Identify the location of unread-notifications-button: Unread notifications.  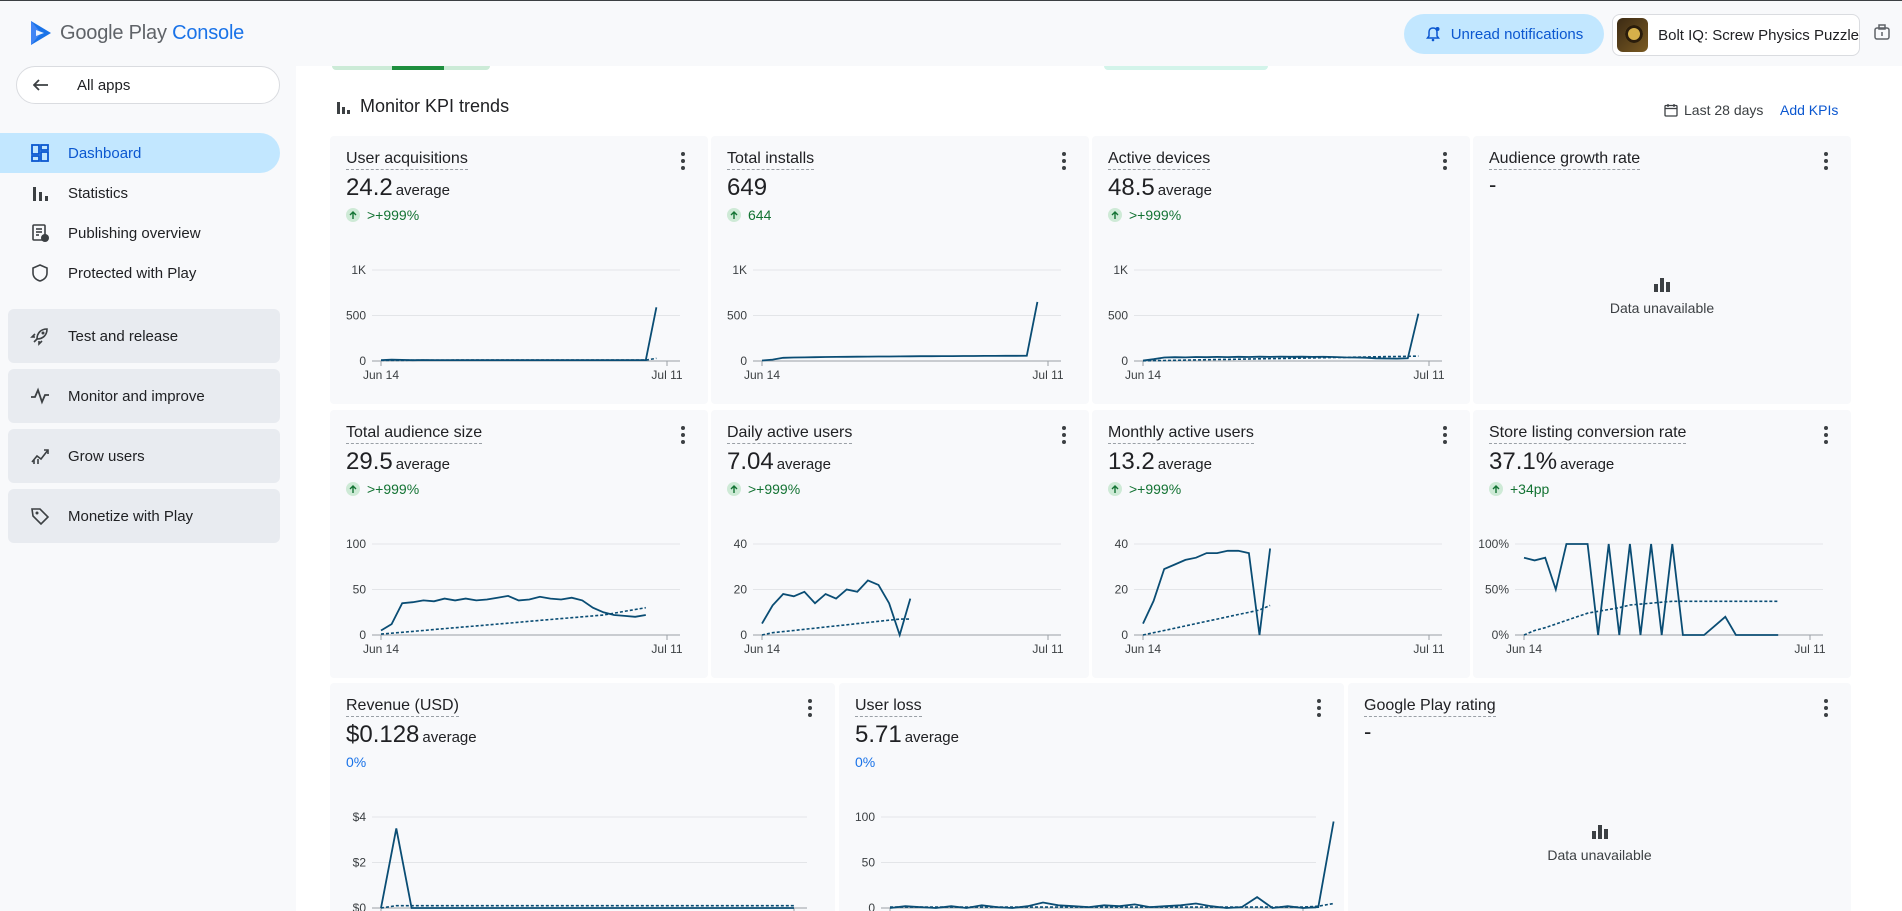
(1504, 34).